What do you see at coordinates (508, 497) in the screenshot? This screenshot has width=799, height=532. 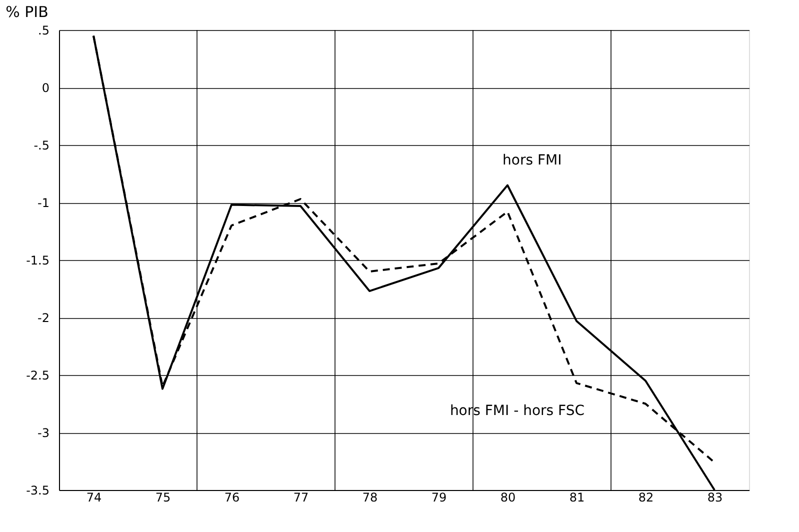 I see `x-tick-label: 80` at bounding box center [508, 497].